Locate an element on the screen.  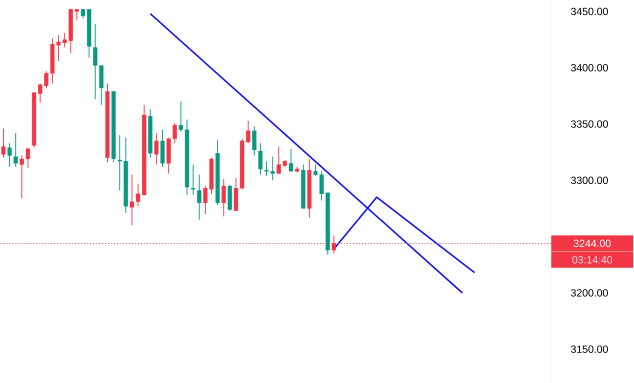
y-tick-label: 3300.00 is located at coordinates (589, 180).